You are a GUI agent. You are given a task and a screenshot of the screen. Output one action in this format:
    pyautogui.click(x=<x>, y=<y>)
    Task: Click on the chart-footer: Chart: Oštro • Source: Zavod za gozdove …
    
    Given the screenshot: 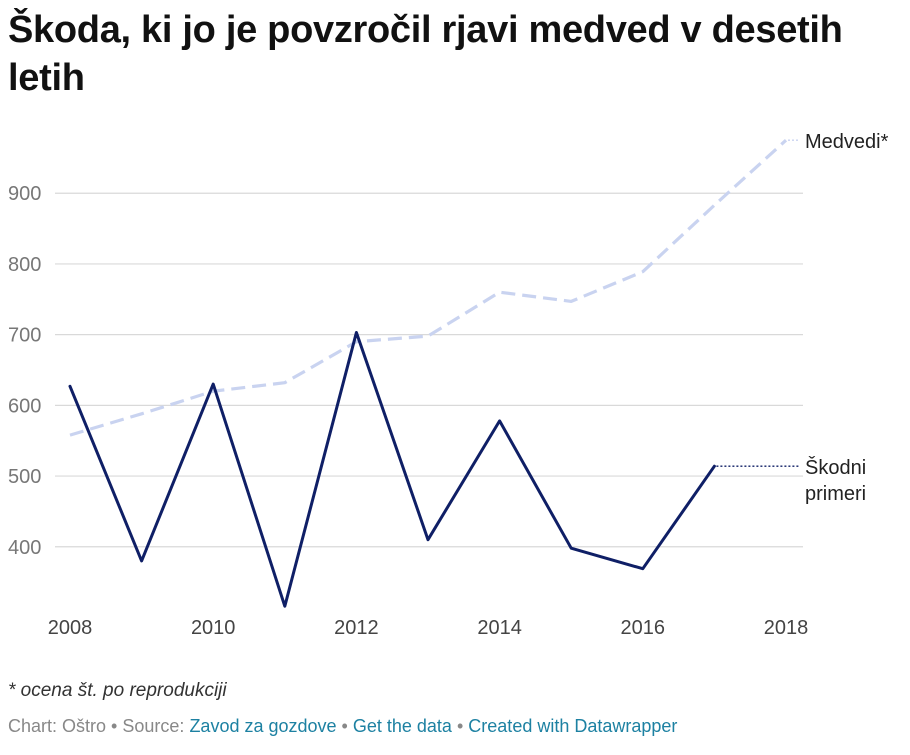 What is the action you would take?
    pyautogui.click(x=342, y=726)
    